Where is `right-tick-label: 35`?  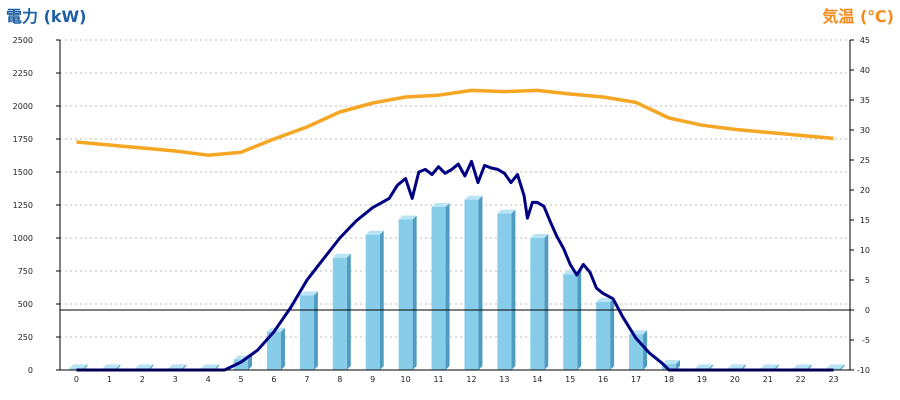
right-tick-label: 35 is located at coordinates (865, 100).